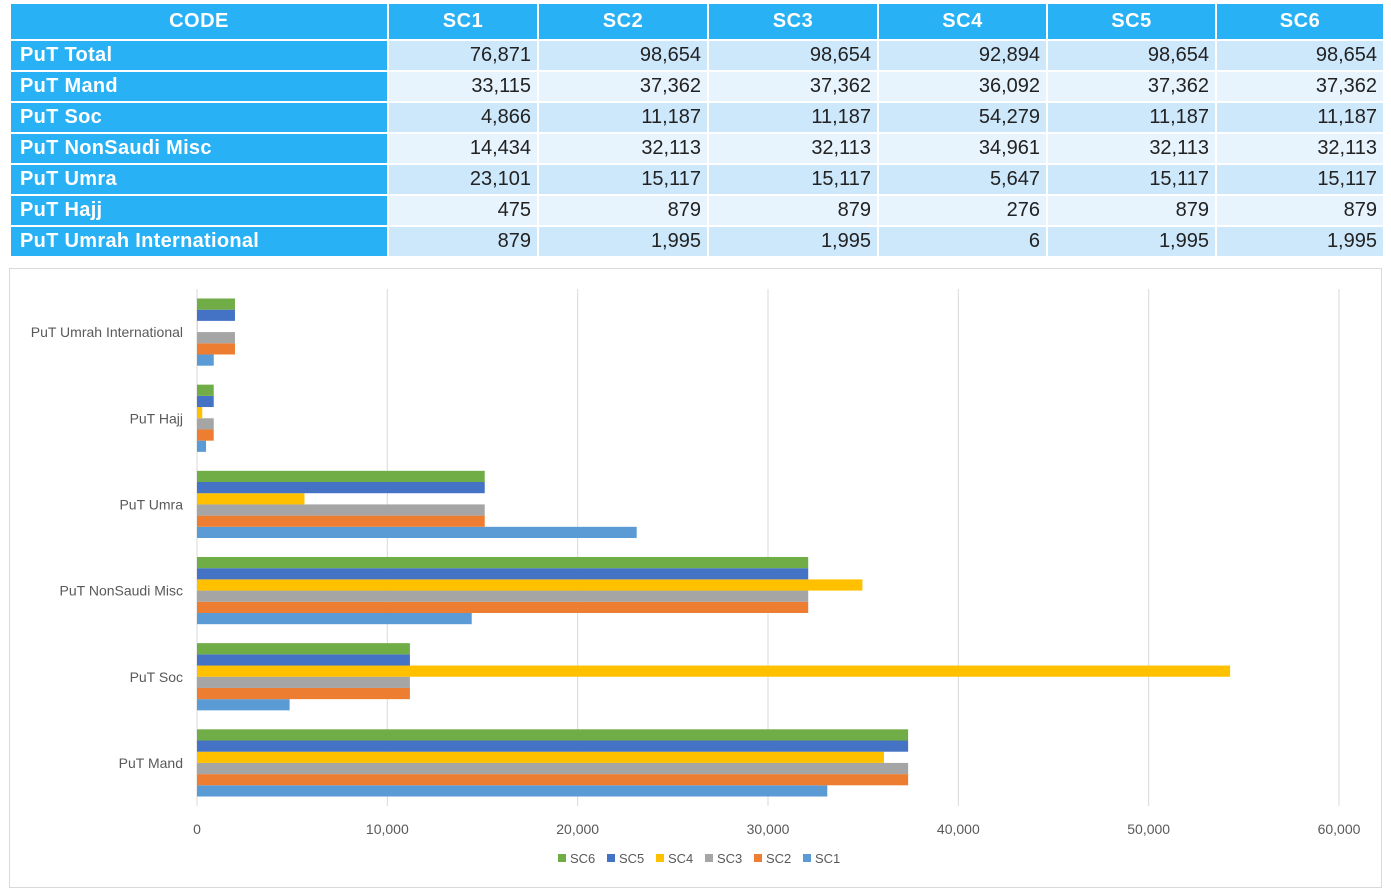 The image size is (1391, 893). I want to click on table-cell: 5,647, so click(962, 179).